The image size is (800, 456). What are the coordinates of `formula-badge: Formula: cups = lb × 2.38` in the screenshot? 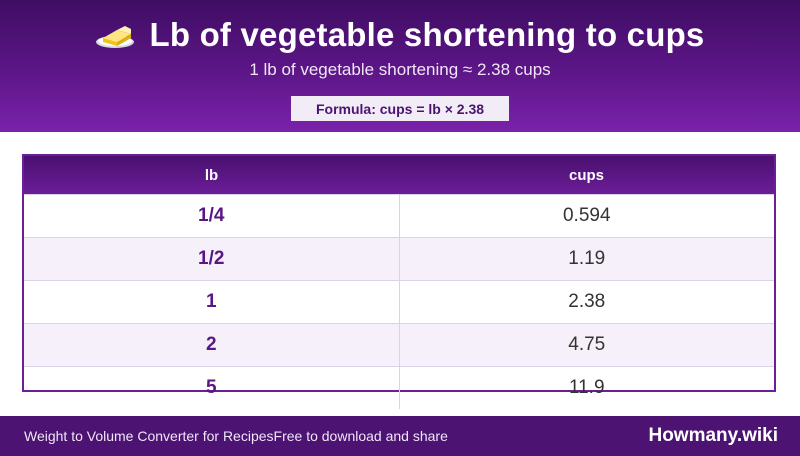 It's located at (400, 108).